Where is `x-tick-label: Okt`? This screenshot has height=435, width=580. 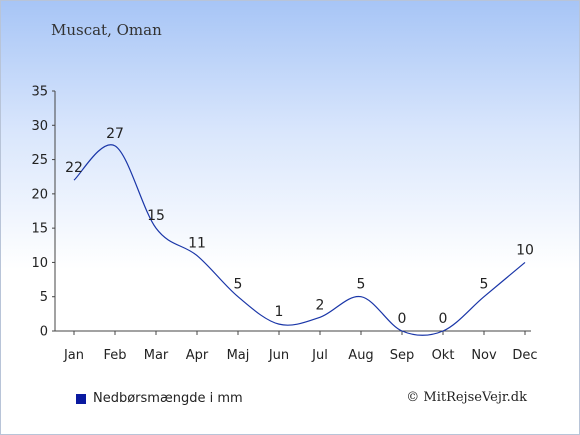
x-tick-label: Okt is located at coordinates (443, 355).